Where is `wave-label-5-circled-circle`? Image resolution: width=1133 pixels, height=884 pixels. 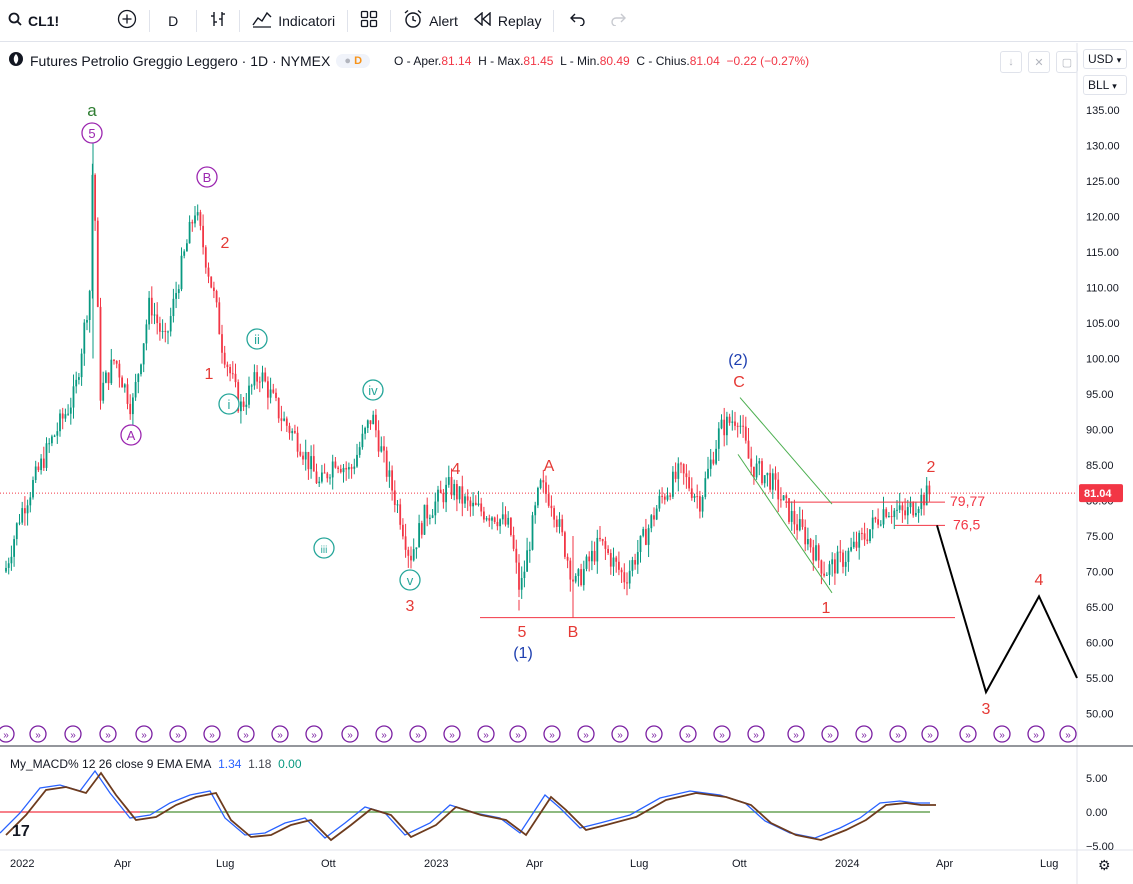 wave-label-5-circled-circle is located at coordinates (92, 133).